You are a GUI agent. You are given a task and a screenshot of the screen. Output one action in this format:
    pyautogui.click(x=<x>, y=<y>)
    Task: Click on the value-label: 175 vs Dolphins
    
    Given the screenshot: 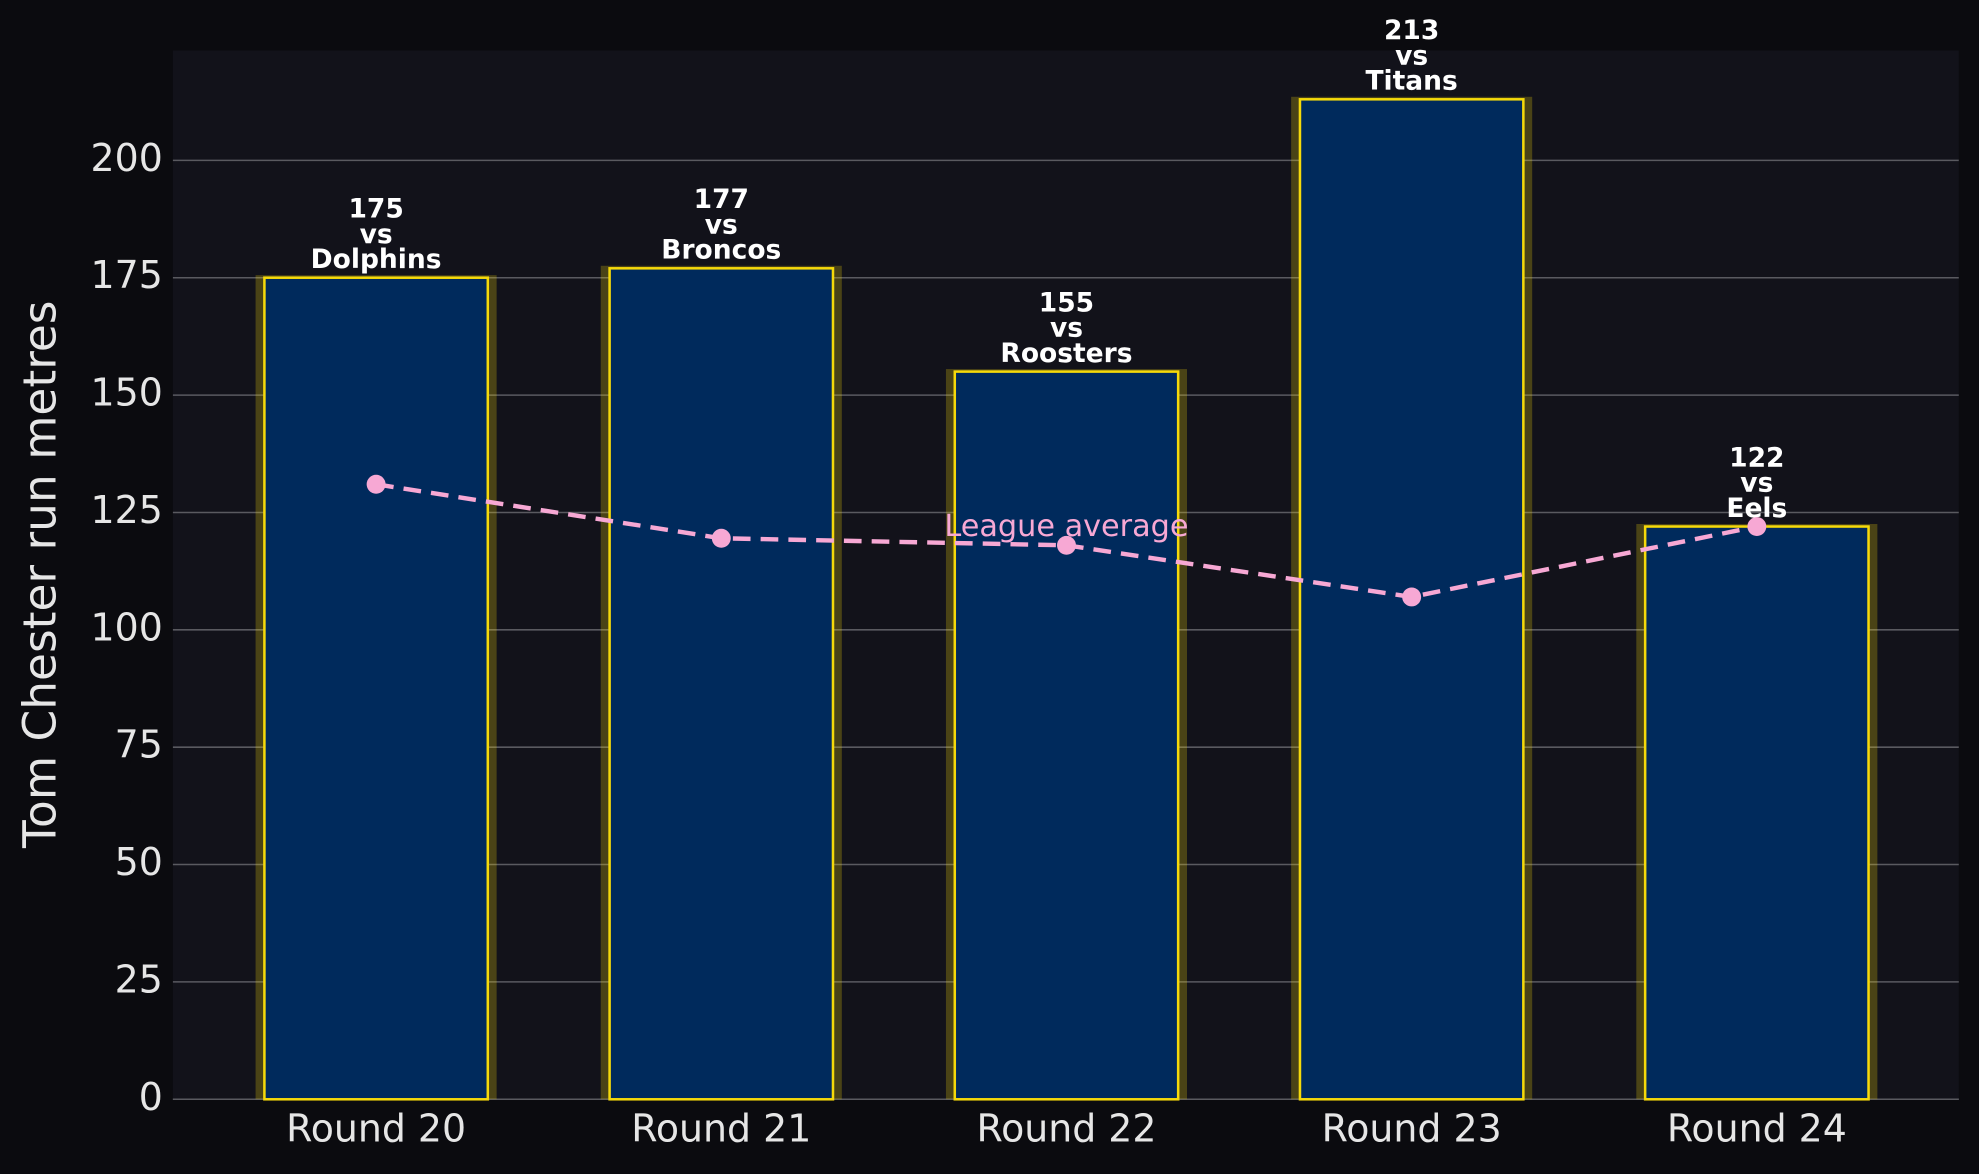 What is the action you would take?
    pyautogui.click(x=376, y=233)
    